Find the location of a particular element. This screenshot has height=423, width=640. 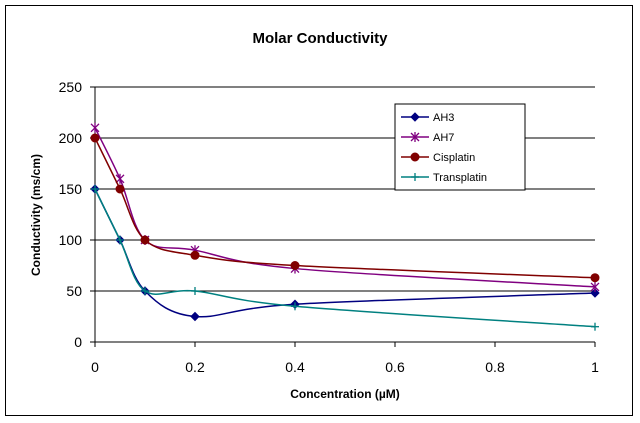

legend-item: Cisplatin is located at coordinates (438, 158).